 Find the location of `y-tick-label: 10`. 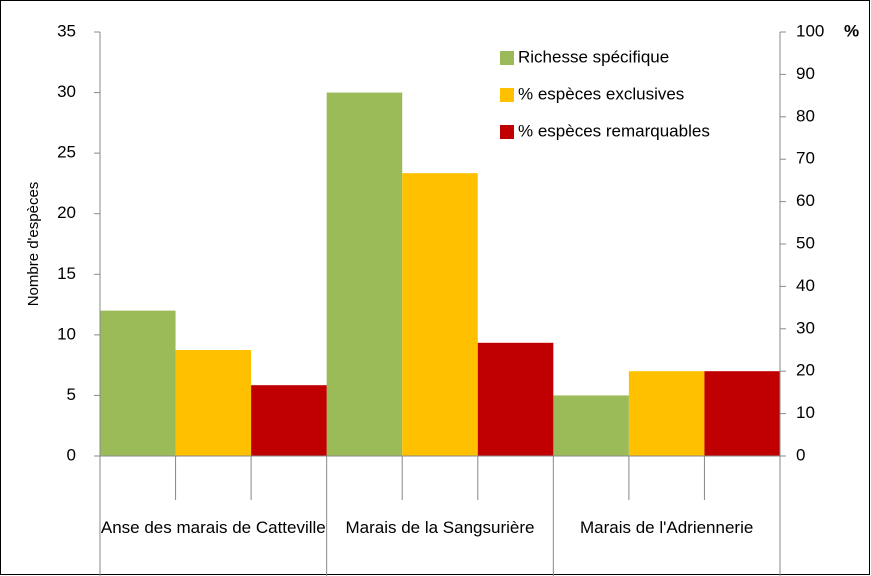

y-tick-label: 10 is located at coordinates (66, 333).